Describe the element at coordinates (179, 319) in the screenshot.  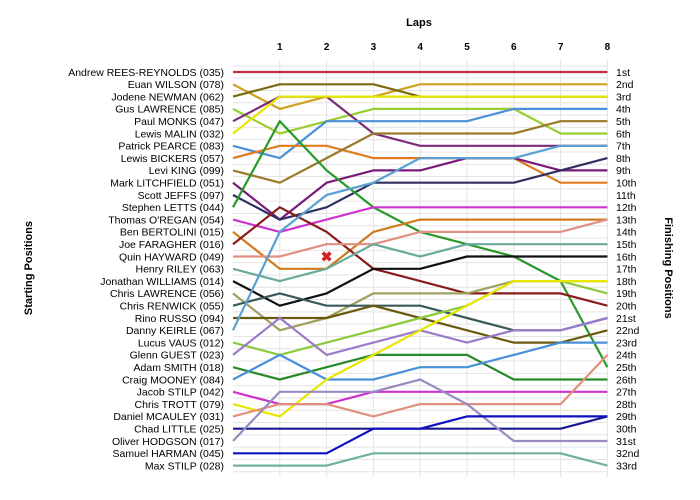
I see `starting-position-label: Rino RUSSO (094)` at that location.